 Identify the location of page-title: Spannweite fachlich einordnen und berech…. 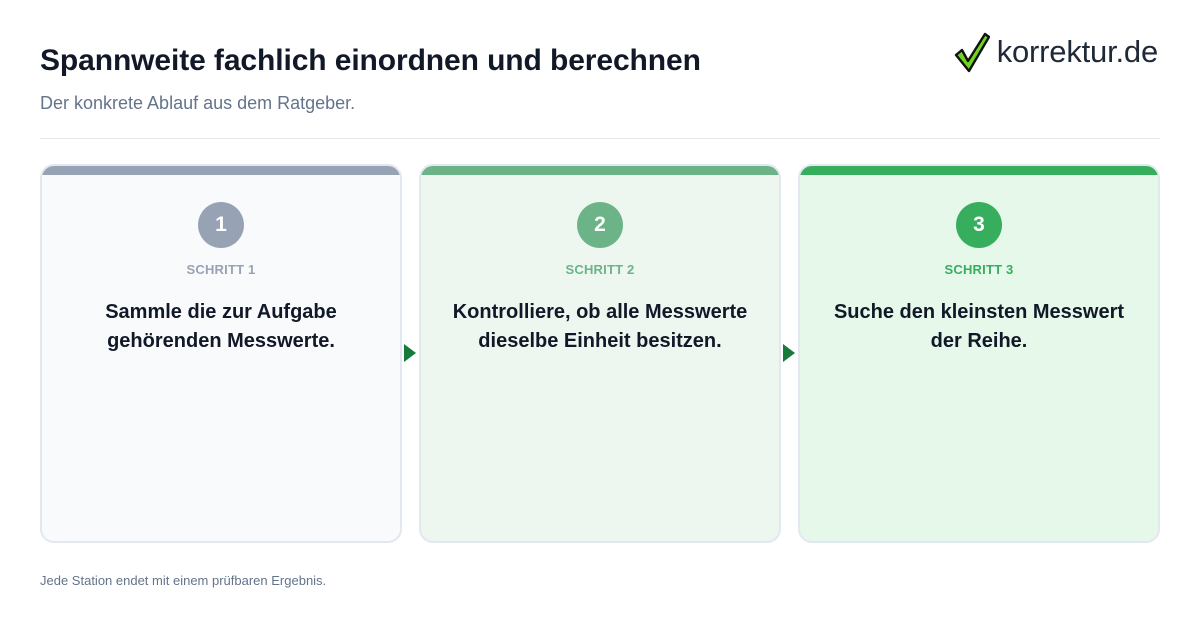
(370, 60).